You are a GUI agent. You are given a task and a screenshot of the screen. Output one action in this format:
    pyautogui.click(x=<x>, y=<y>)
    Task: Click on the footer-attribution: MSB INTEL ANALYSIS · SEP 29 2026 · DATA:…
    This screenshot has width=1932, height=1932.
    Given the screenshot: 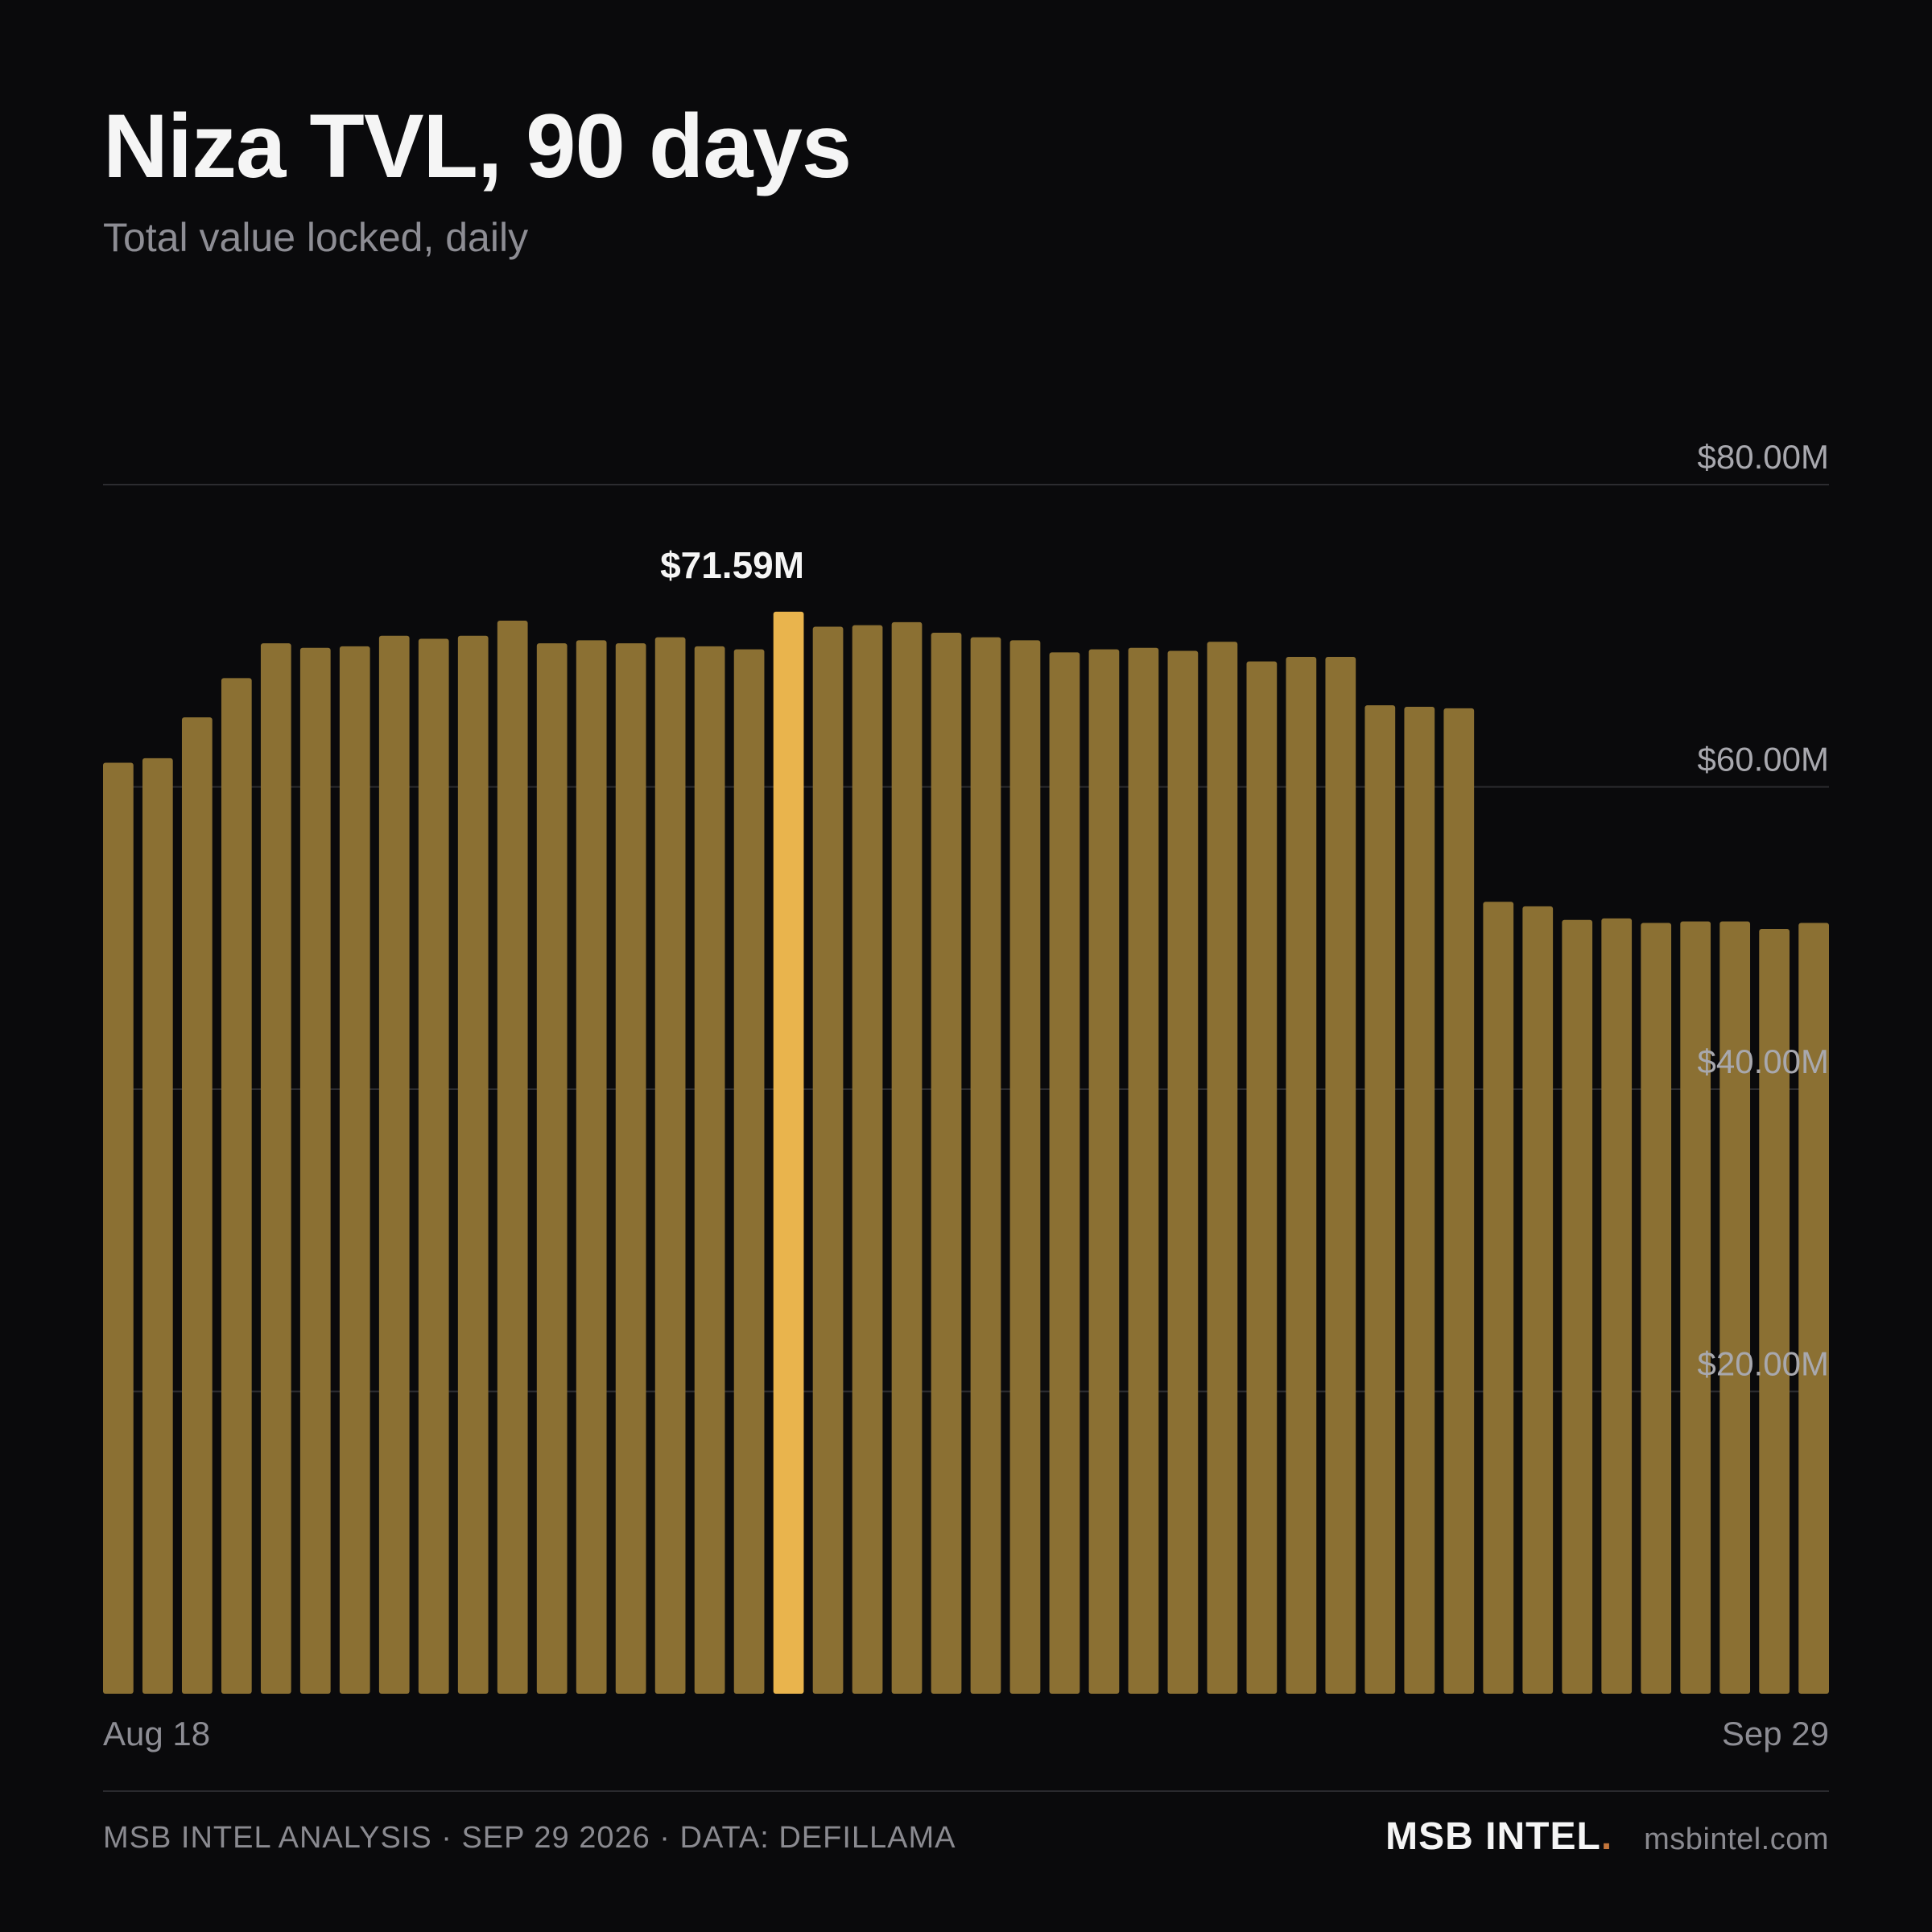 What is the action you would take?
    pyautogui.click(x=529, y=1838)
    